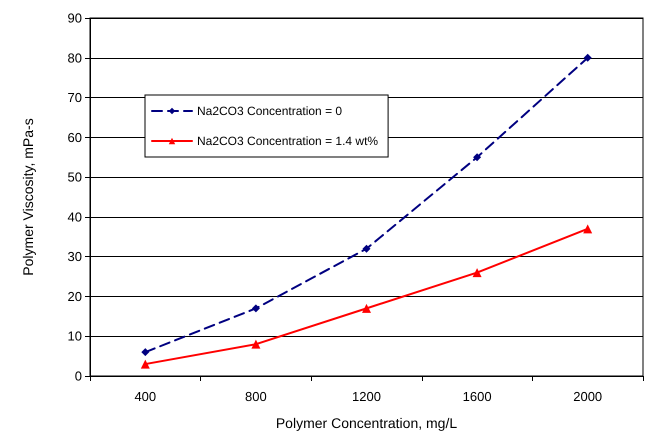 The image size is (649, 439). What do you see at coordinates (256, 396) in the screenshot?
I see `x-tick-label: 800` at bounding box center [256, 396].